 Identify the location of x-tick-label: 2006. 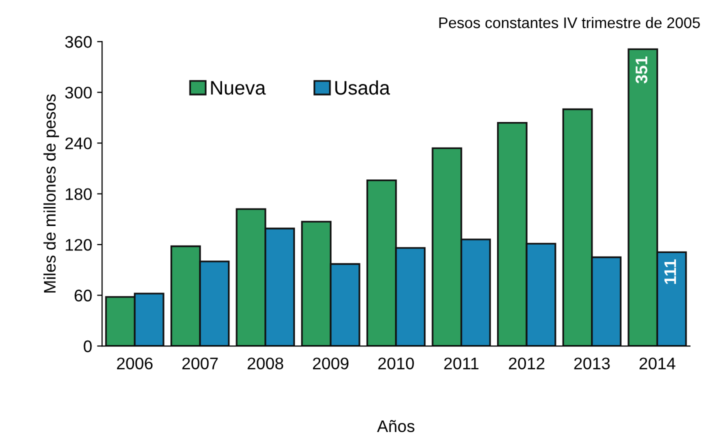
(135, 364).